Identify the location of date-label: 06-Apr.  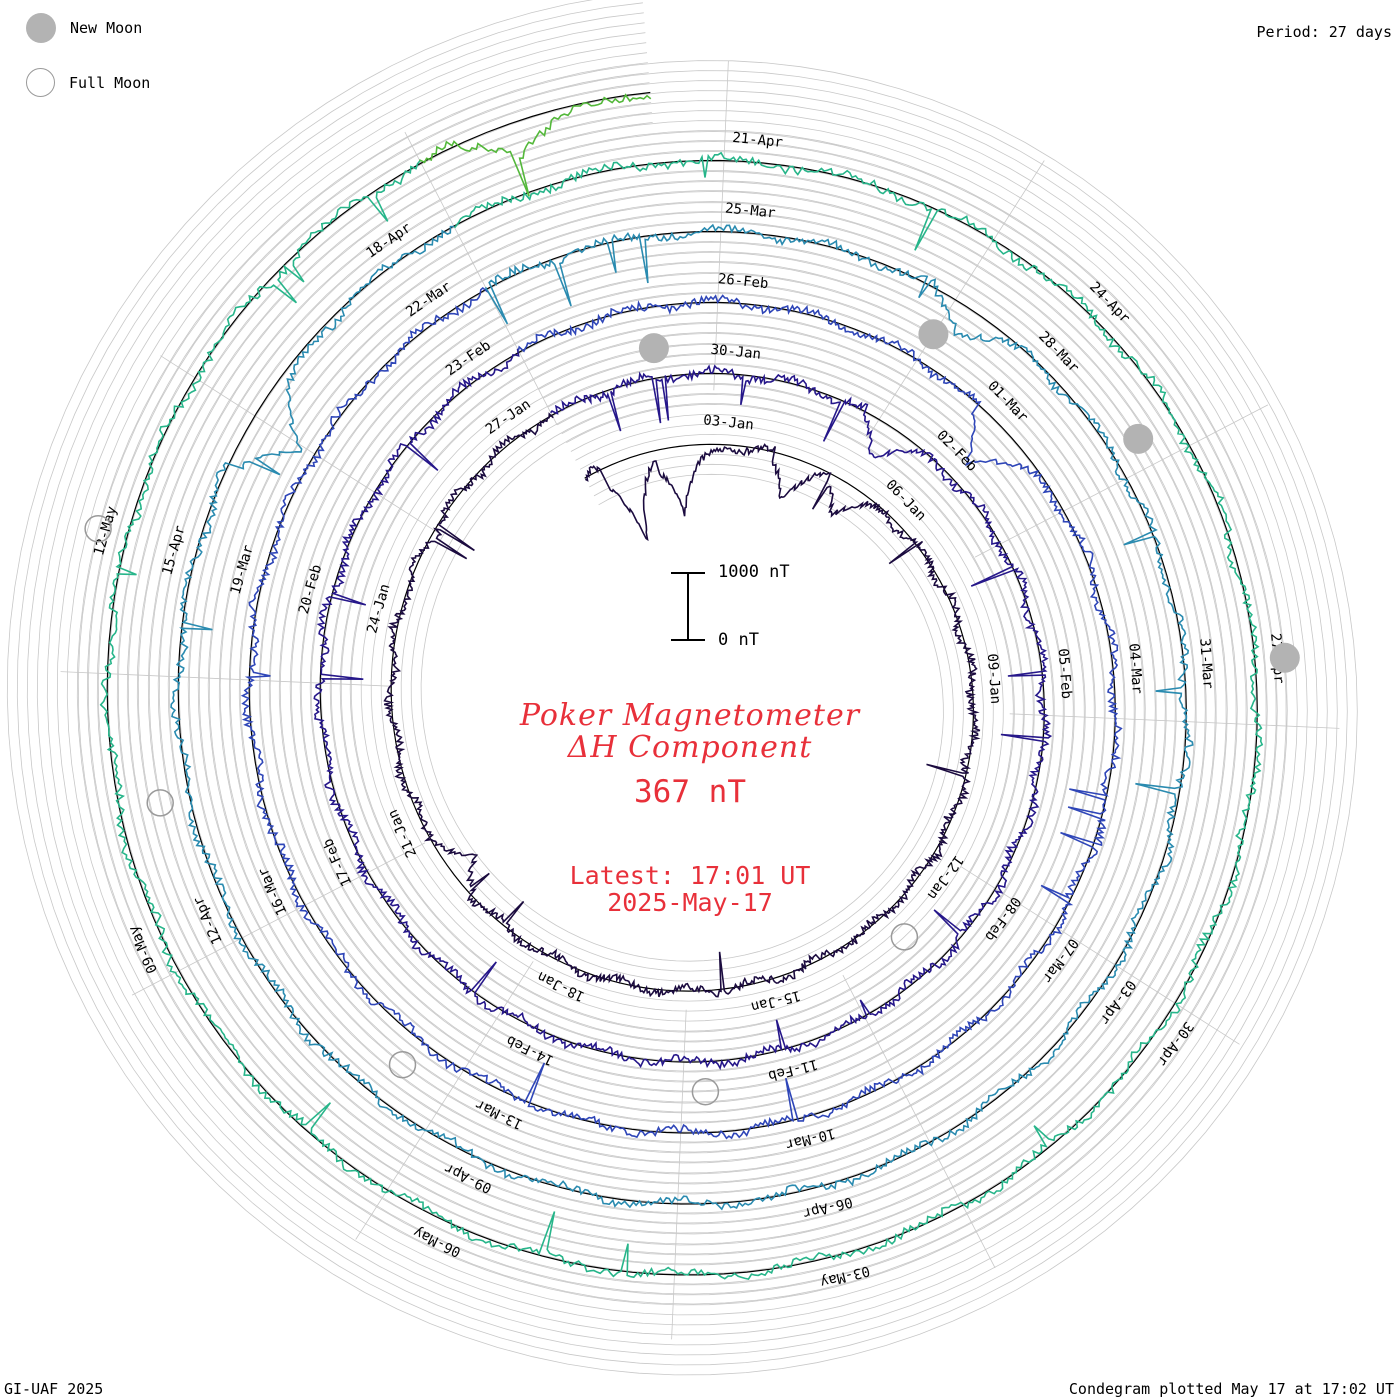
(827, 1207).